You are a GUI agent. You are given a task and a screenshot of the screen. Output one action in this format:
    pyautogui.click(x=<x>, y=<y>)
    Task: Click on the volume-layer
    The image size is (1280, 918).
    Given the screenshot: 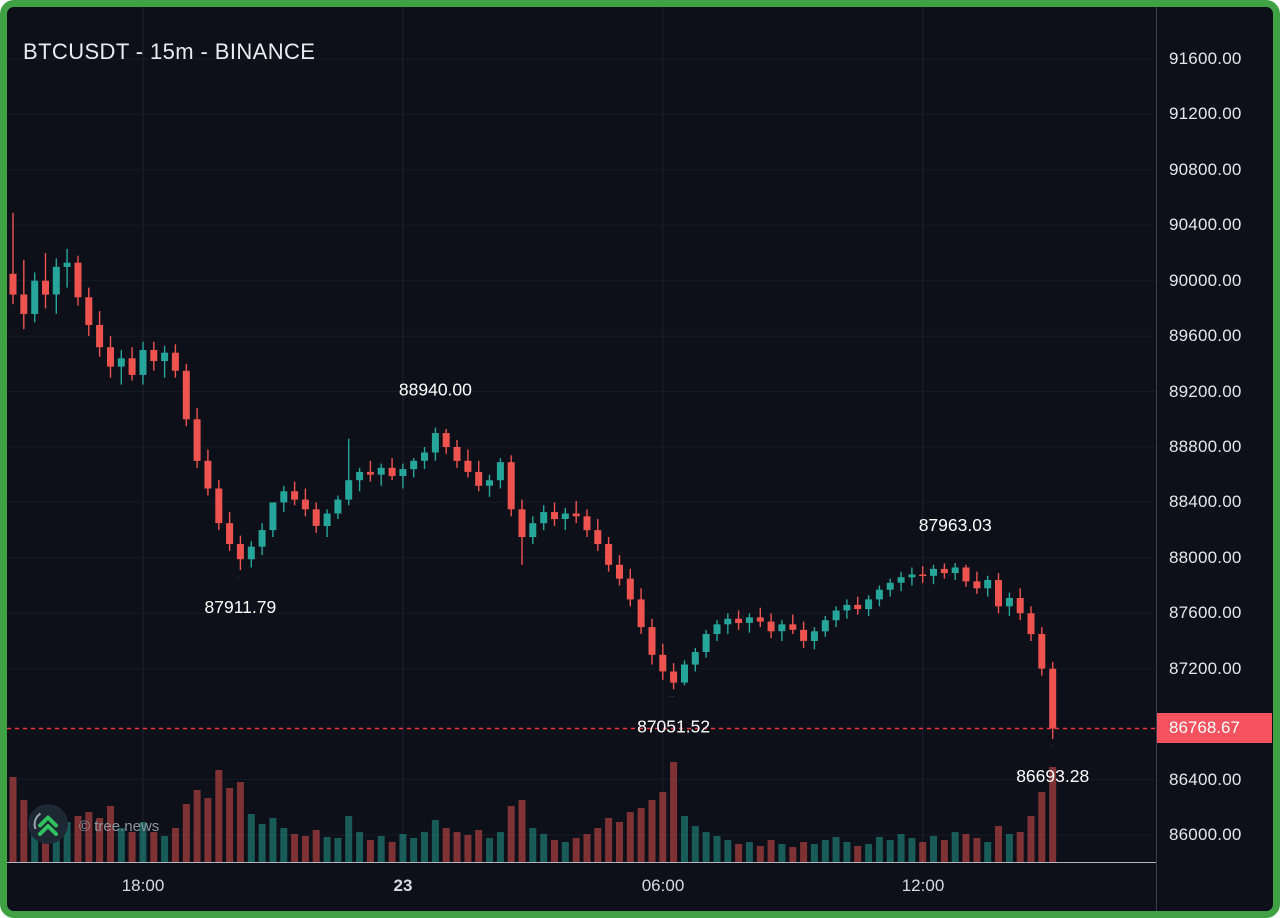 What is the action you would take?
    pyautogui.click(x=533, y=812)
    